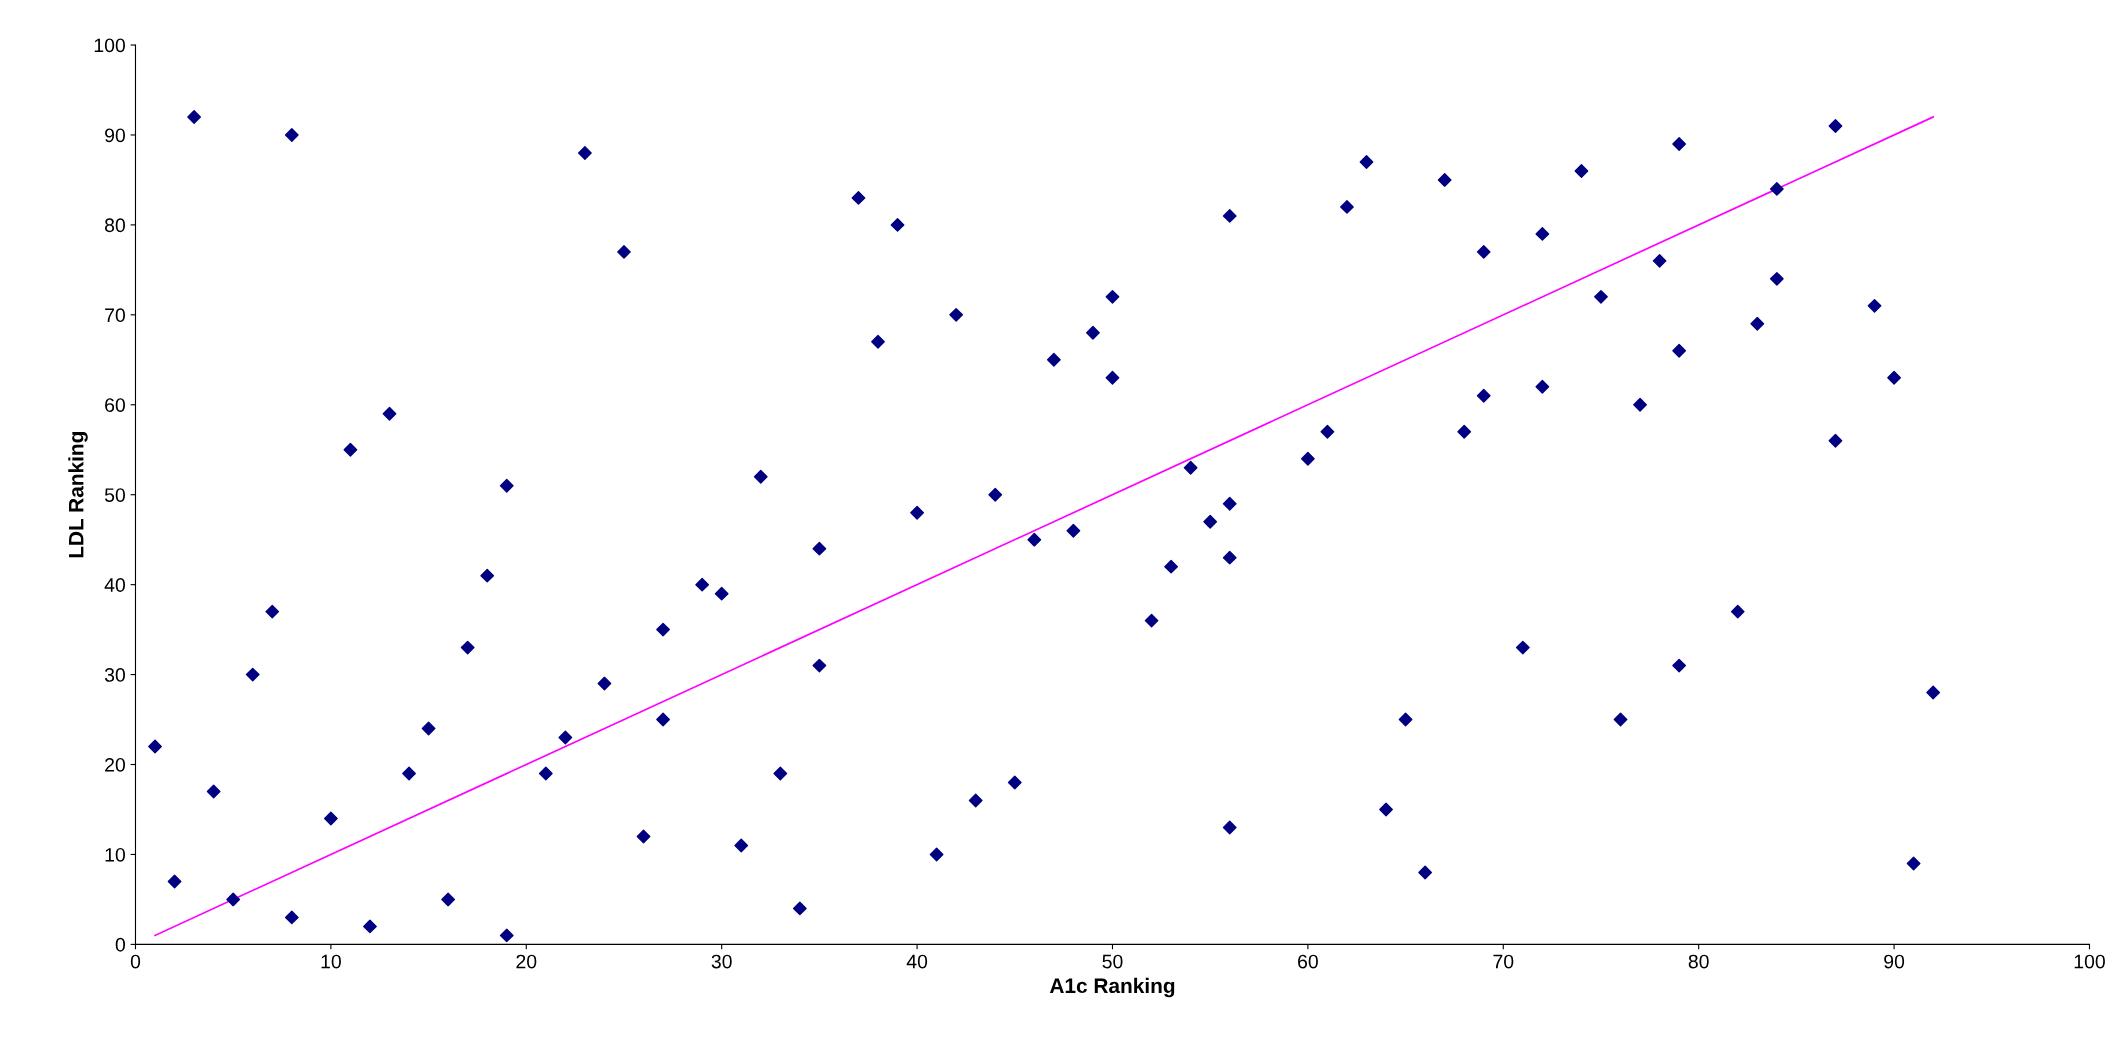 The height and width of the screenshot is (1047, 2117). What do you see at coordinates (1112, 961) in the screenshot?
I see `x-tick-label: 50` at bounding box center [1112, 961].